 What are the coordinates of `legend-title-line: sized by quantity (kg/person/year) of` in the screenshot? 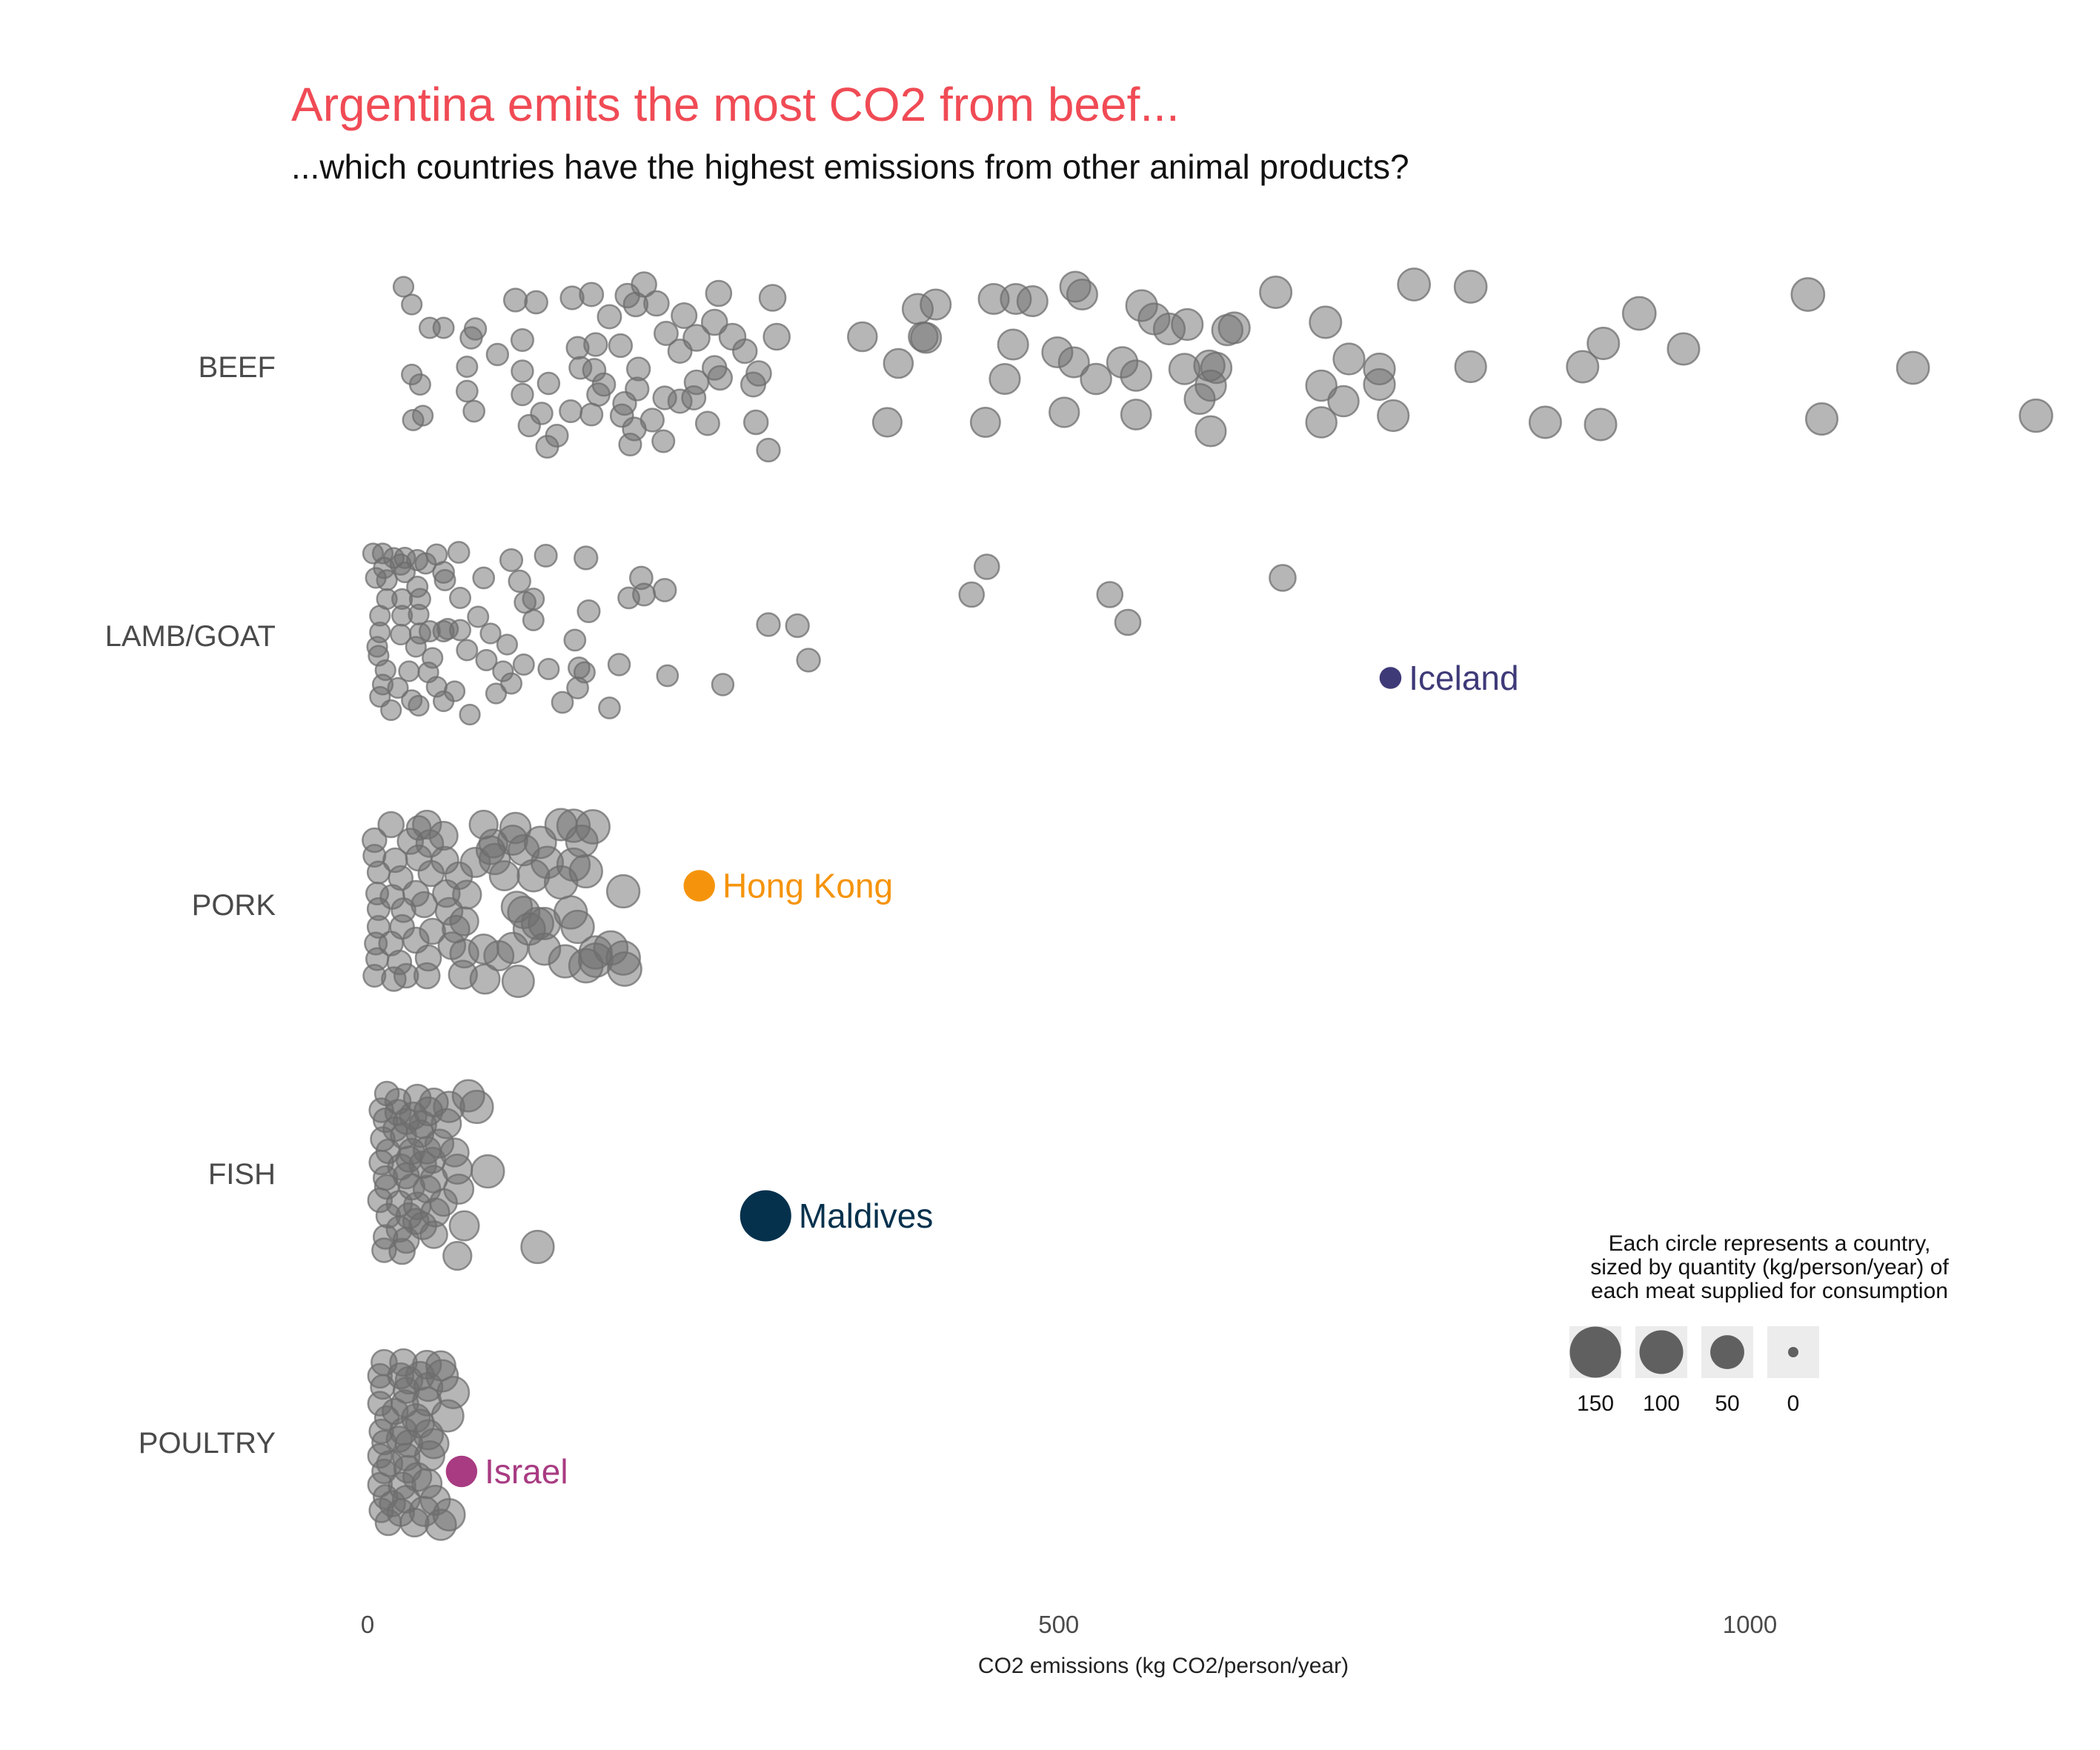 It's located at (1769, 1267).